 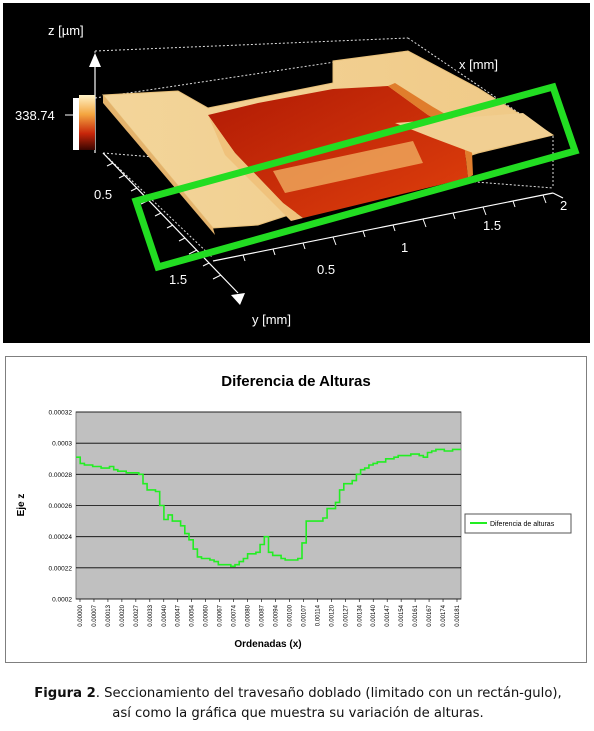 What do you see at coordinates (394, 228) in the screenshot?
I see `x-axis-ticks` at bounding box center [394, 228].